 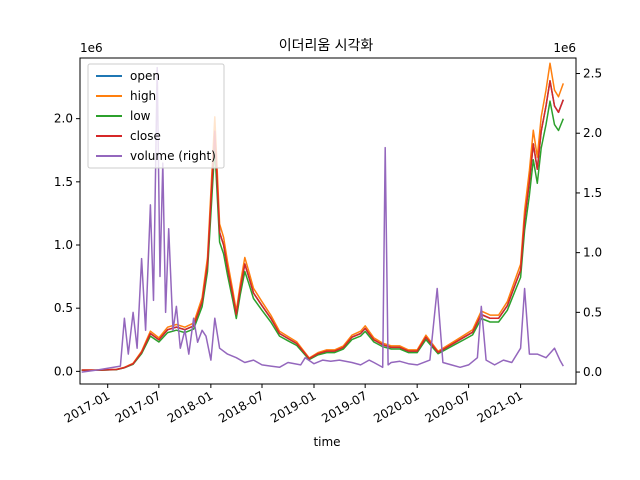 I want to click on legend-label: low, so click(x=140, y=116).